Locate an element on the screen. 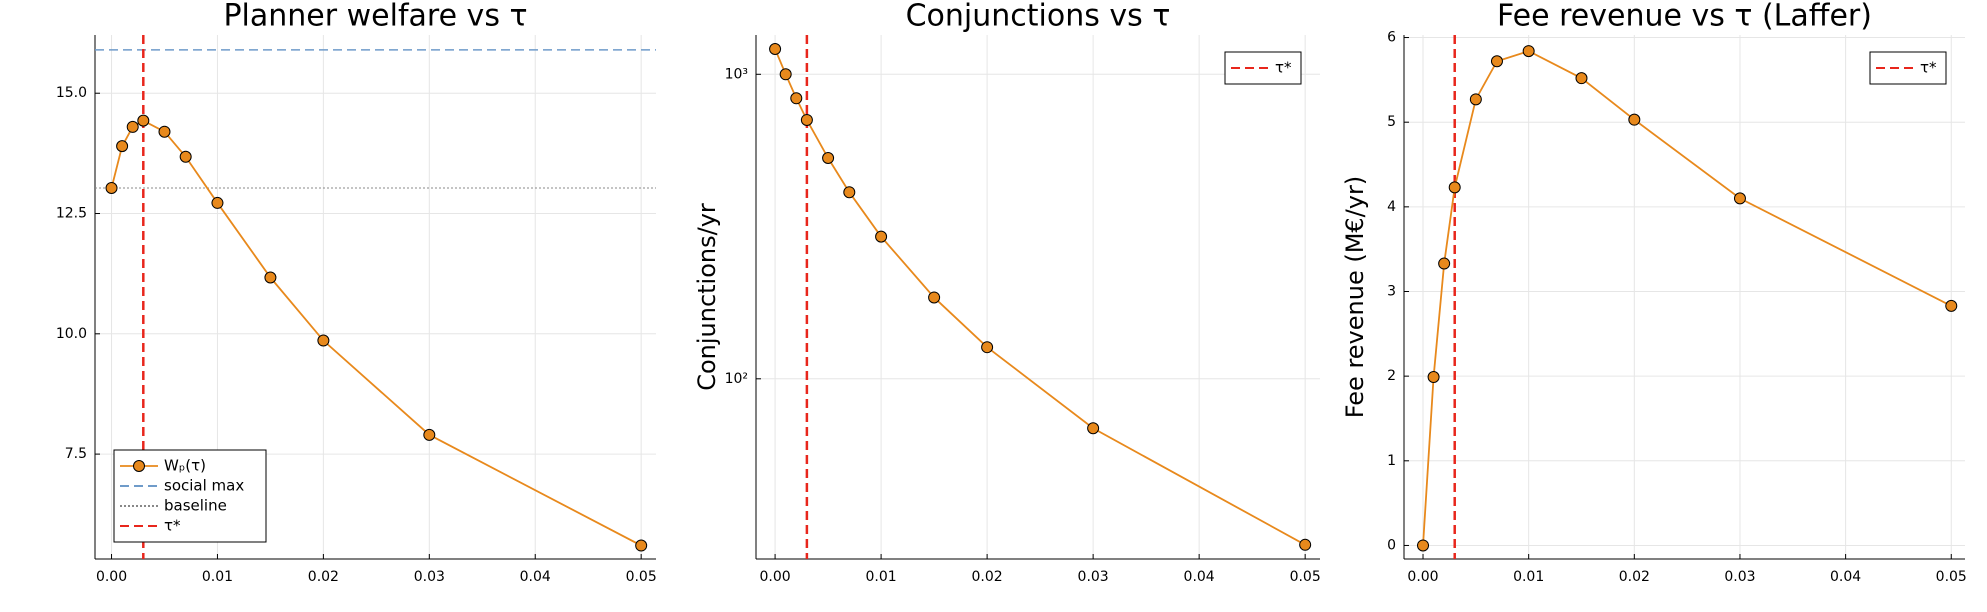  y-tick-label: 10³ is located at coordinates (736, 74).